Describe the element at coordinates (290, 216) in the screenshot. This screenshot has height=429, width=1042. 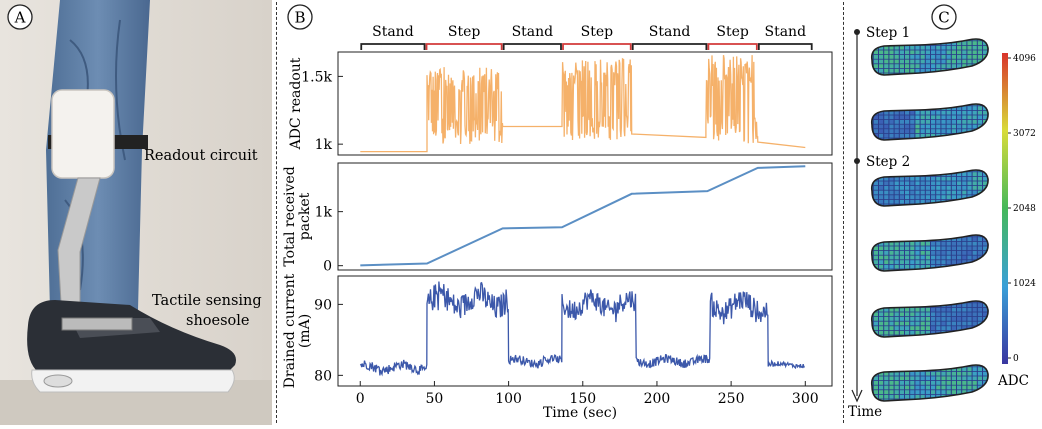
I see `y-axis-label-2-line1: Total received` at that location.